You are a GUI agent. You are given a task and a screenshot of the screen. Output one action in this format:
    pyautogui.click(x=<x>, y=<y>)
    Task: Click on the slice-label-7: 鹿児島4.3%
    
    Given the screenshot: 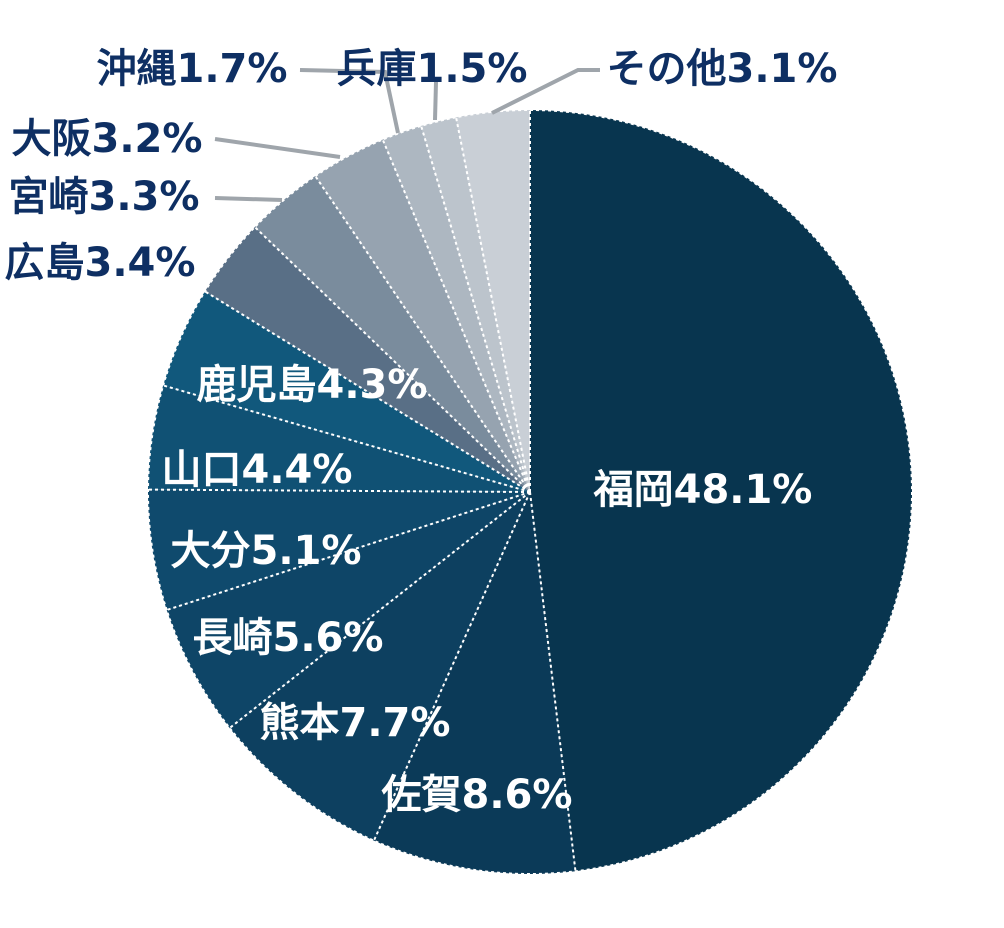 What is the action you would take?
    pyautogui.click(x=312, y=385)
    